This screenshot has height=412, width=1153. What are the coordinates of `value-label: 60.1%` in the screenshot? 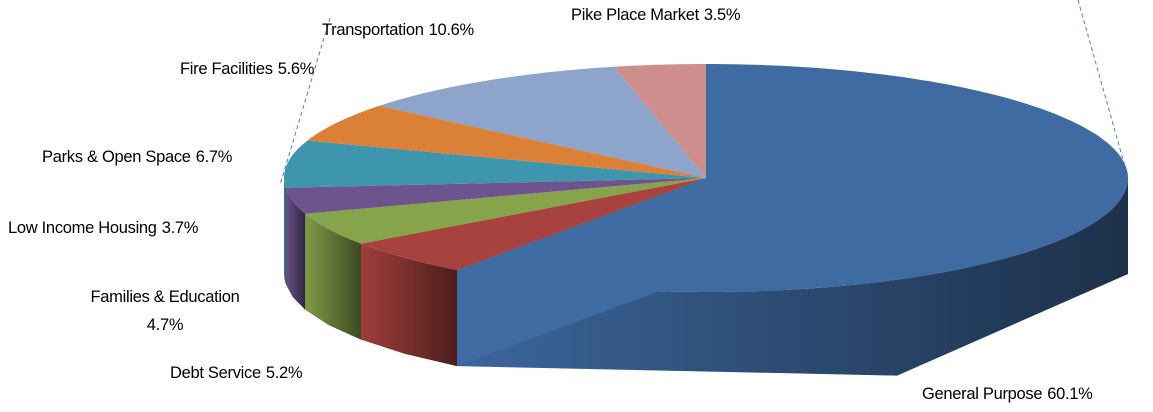 It's located at (1070, 394).